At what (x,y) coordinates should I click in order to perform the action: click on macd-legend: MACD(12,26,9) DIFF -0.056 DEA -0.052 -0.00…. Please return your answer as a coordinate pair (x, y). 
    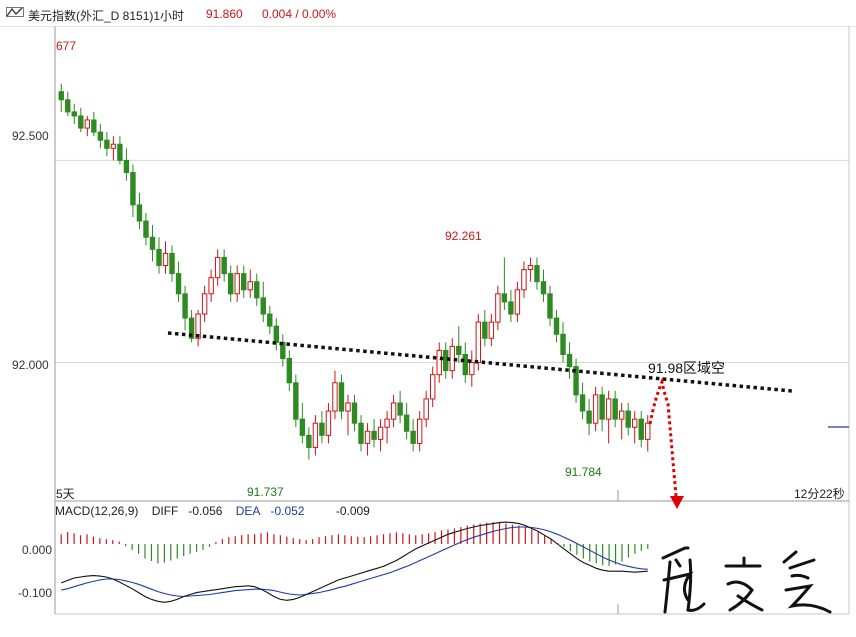
    Looking at the image, I should click on (217, 511).